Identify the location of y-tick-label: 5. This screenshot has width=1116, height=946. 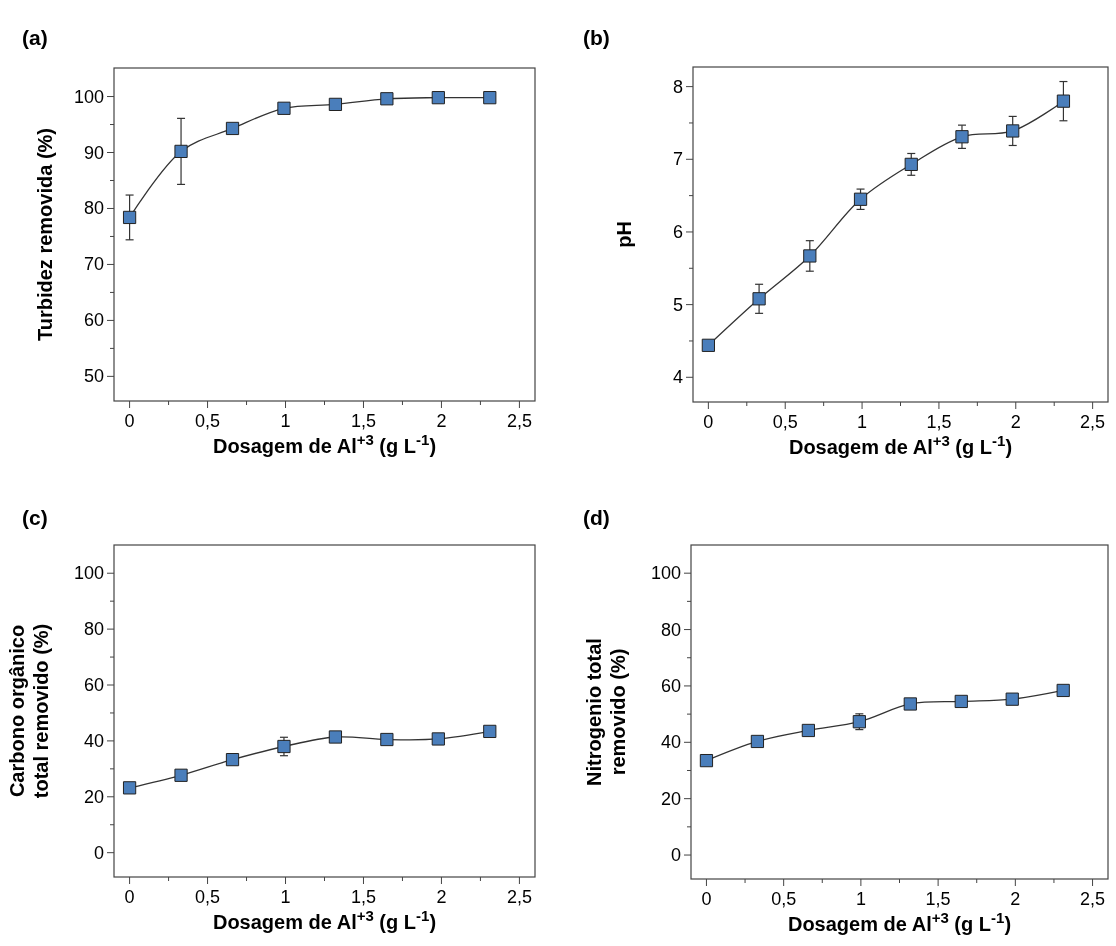
(677, 304).